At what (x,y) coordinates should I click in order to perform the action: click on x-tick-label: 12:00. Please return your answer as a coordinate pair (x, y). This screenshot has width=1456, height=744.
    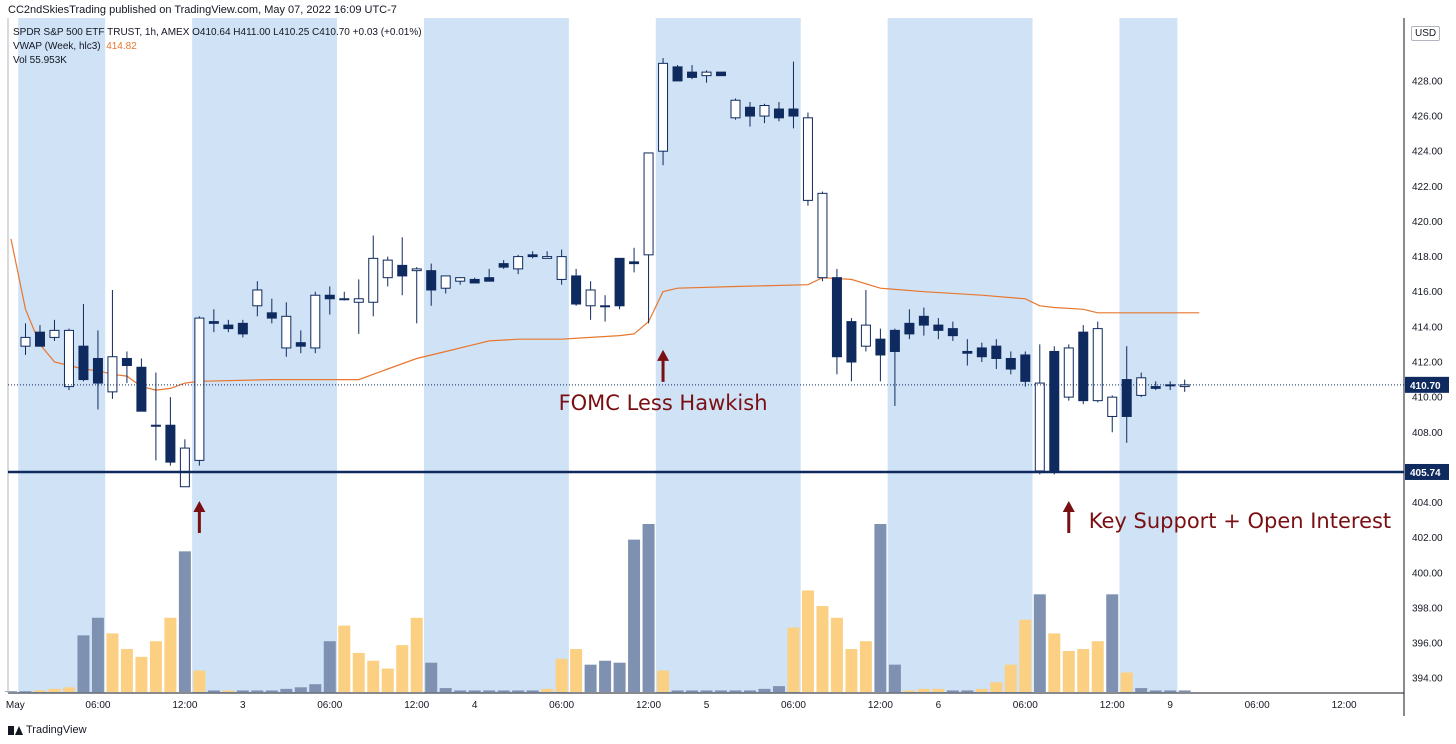
    Looking at the image, I should click on (416, 705).